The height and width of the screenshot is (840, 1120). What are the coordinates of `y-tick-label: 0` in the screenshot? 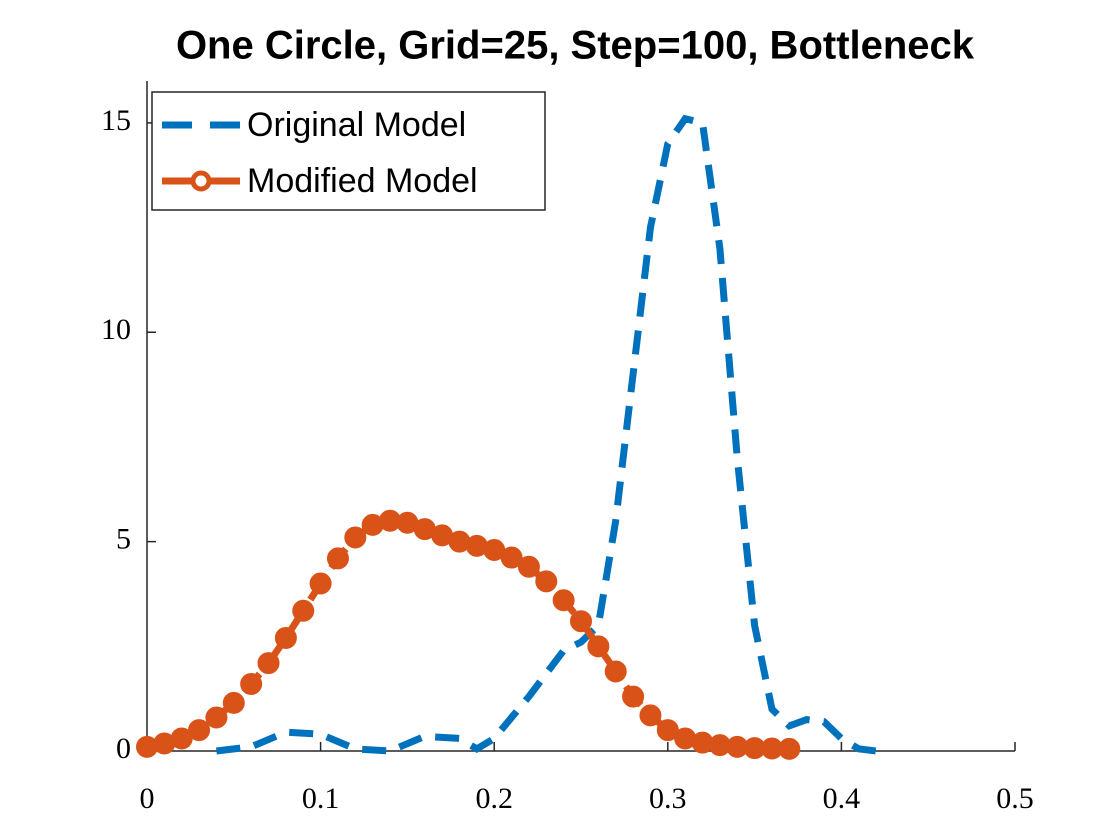 It's located at (123, 748).